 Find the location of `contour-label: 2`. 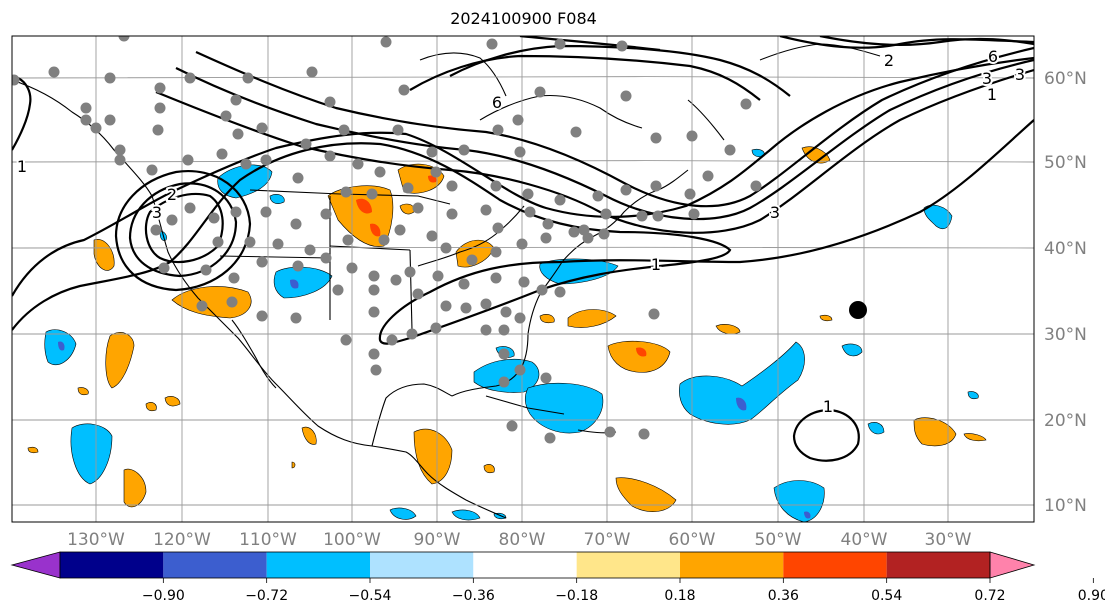

contour-label: 2 is located at coordinates (172, 194).